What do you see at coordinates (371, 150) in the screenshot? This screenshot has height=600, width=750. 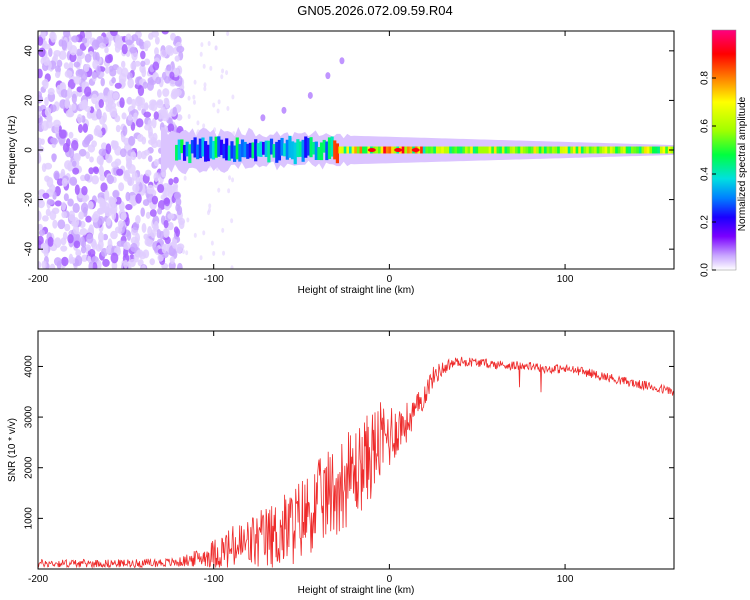 I see `band-hotspot` at bounding box center [371, 150].